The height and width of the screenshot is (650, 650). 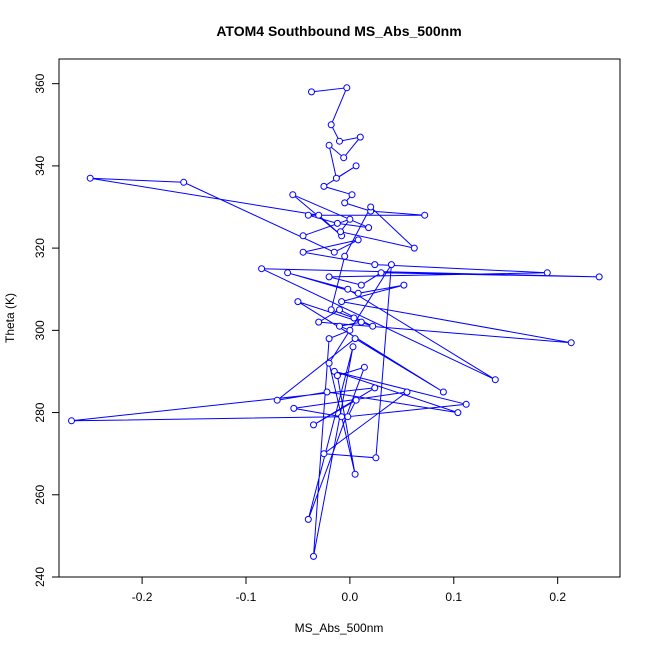 I want to click on y-tick-label: 240, so click(x=40, y=577).